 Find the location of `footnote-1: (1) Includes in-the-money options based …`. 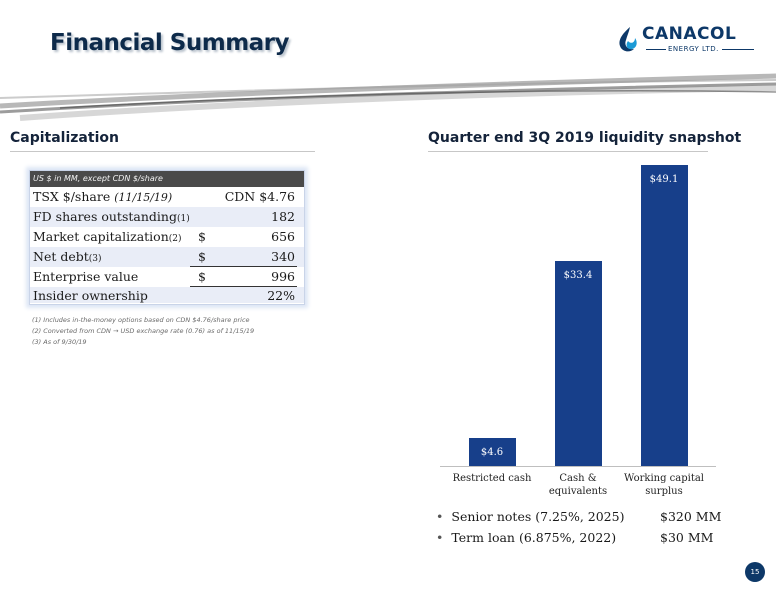

footnote-1: (1) Includes in-the-money options based … is located at coordinates (141, 320).